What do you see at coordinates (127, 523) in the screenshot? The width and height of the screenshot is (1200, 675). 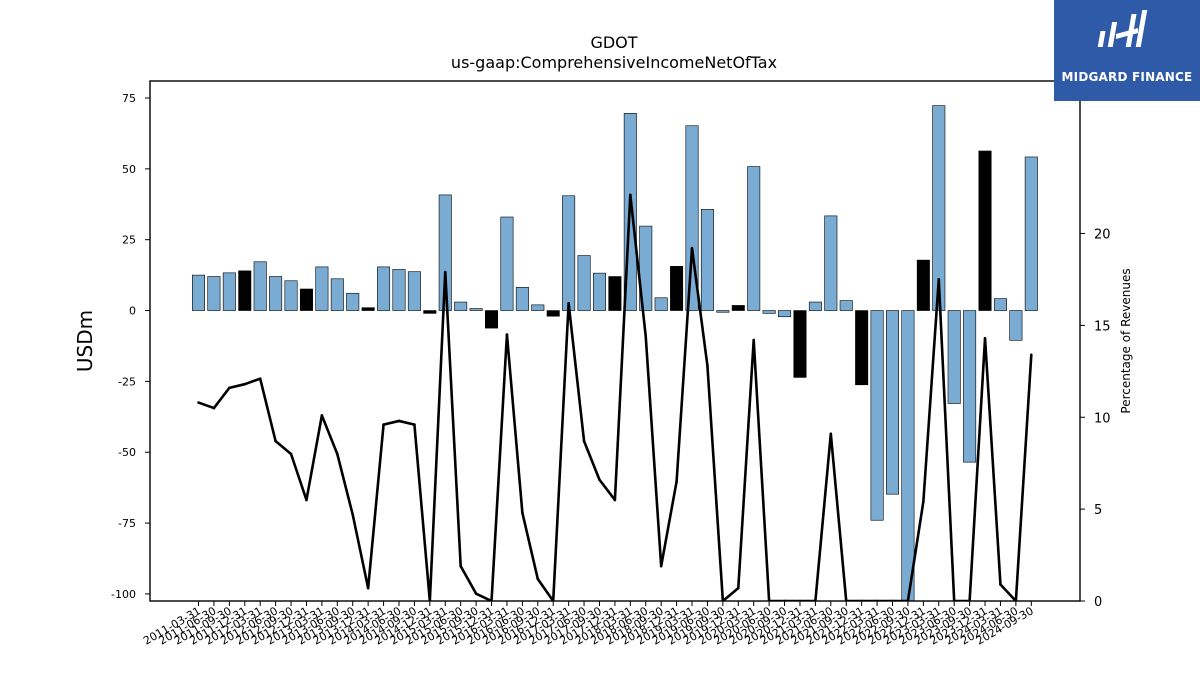 I see `y-tick-label: -75` at bounding box center [127, 523].